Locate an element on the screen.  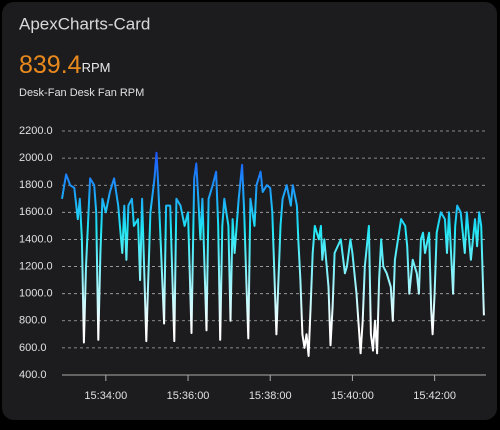
y-tick-label: 400.0 is located at coordinates (33, 375).